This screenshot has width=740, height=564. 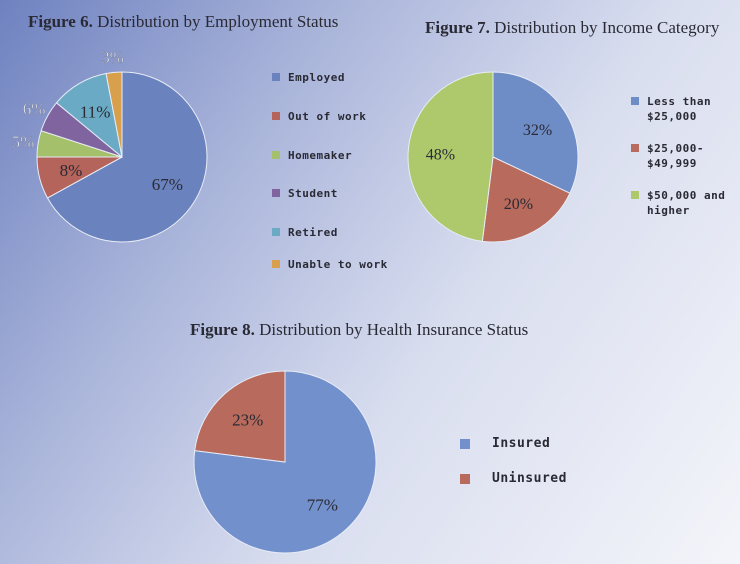 I want to click on legend-label: Uninsured, so click(x=529, y=478).